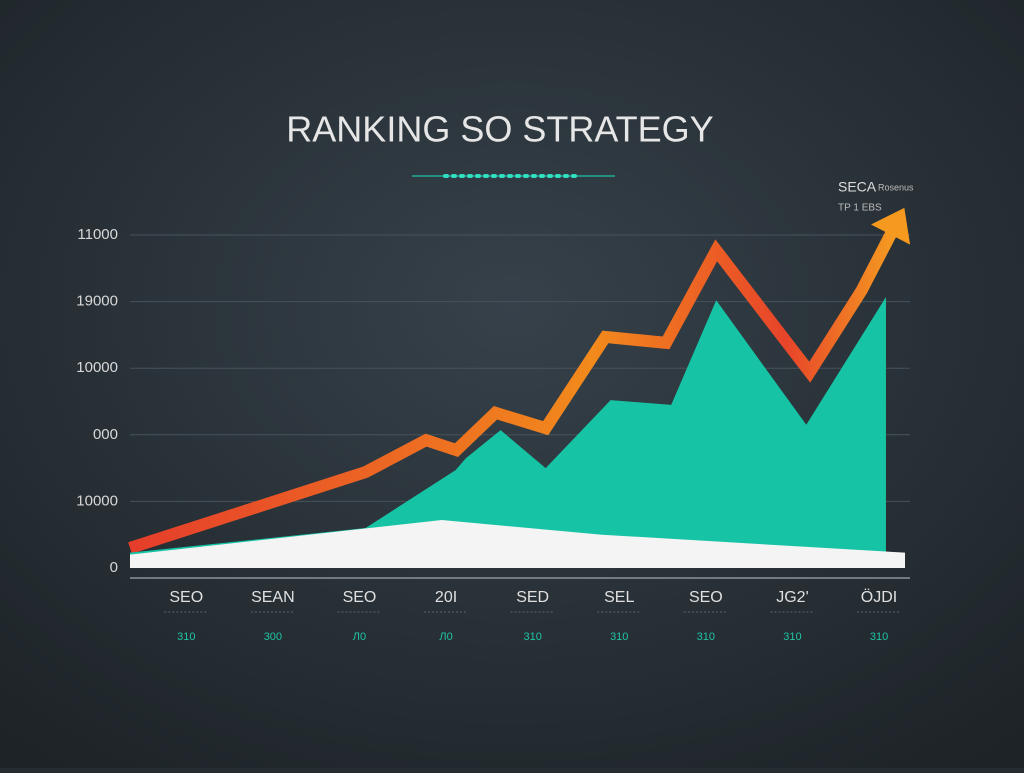  I want to click on chart-title: RANKING SO STRATEGY, so click(499, 129).